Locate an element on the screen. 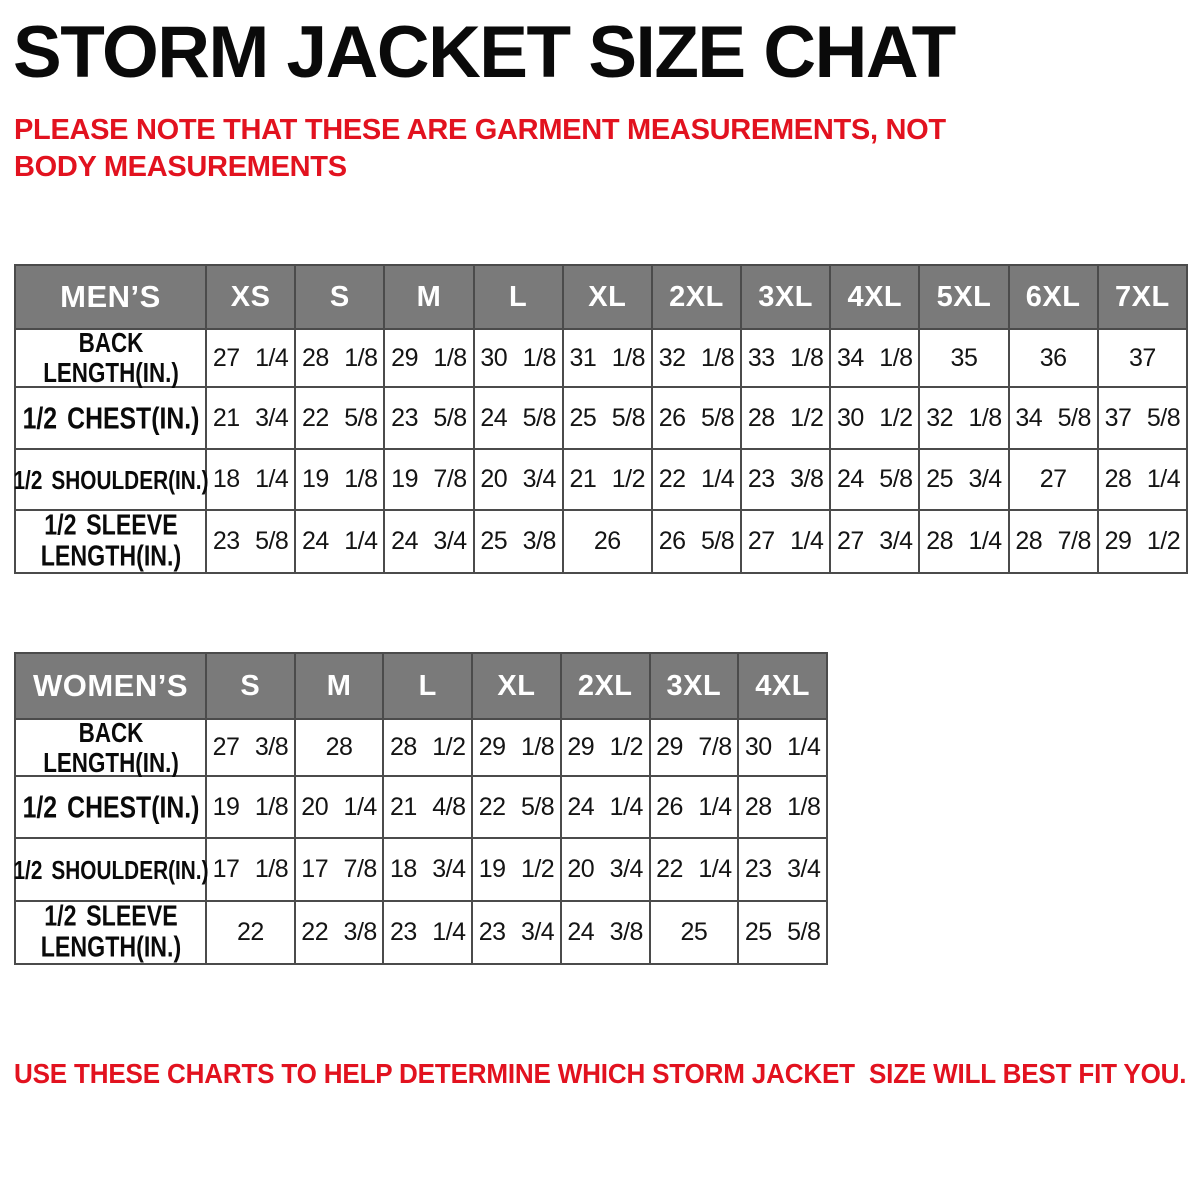 The height and width of the screenshot is (1200, 1200). size-cell: 30 1/8 is located at coordinates (518, 358).